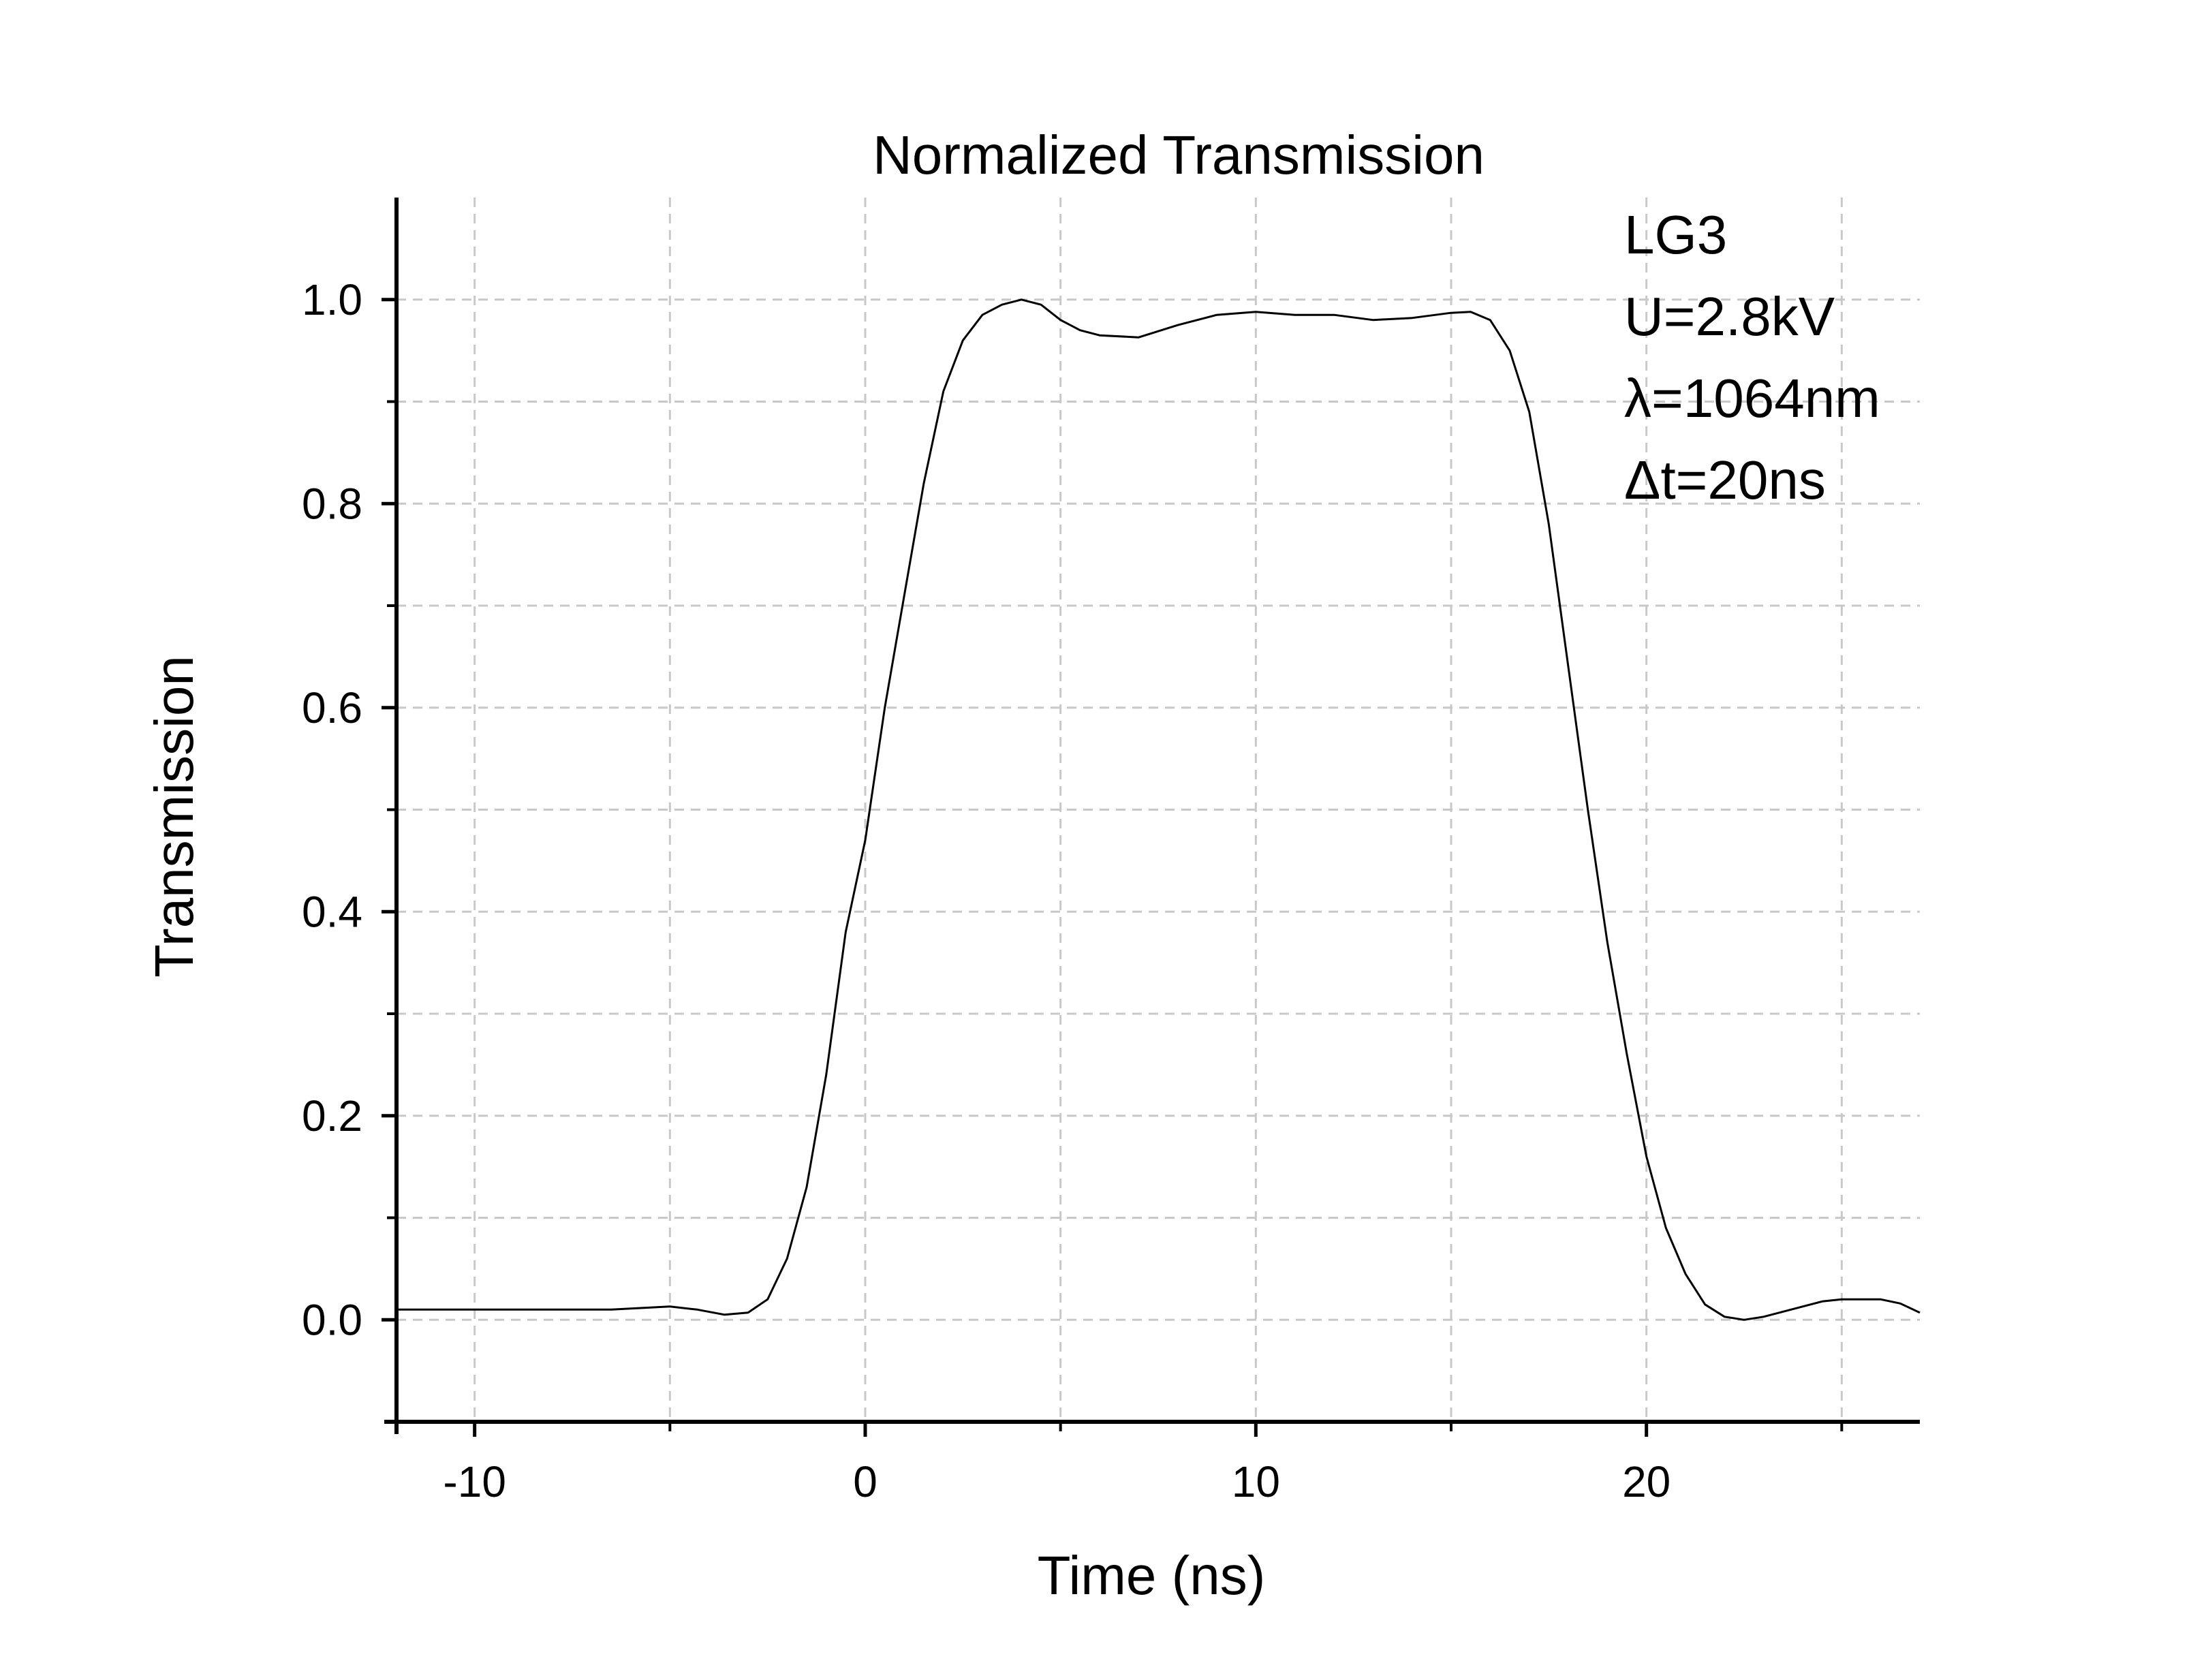 The image size is (2191, 1680). I want to click on x-tick-label: -10, so click(474, 1481).